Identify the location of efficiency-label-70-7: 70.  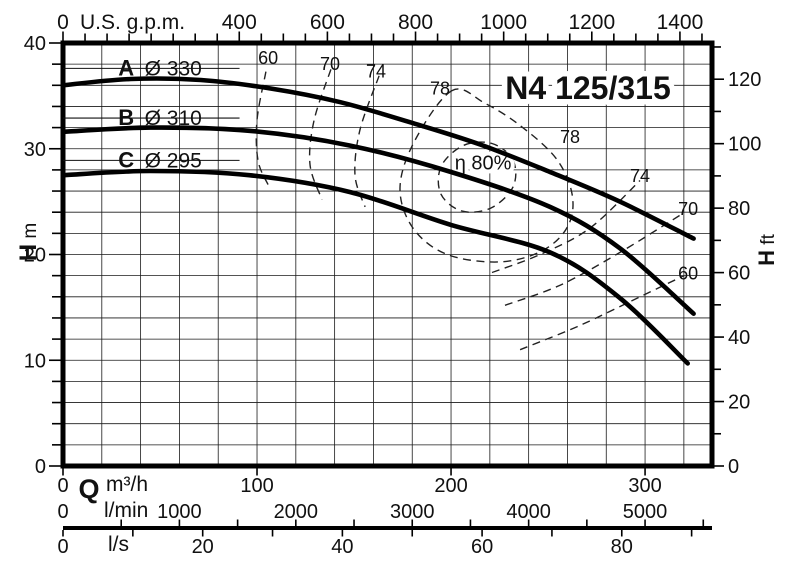
(688, 209).